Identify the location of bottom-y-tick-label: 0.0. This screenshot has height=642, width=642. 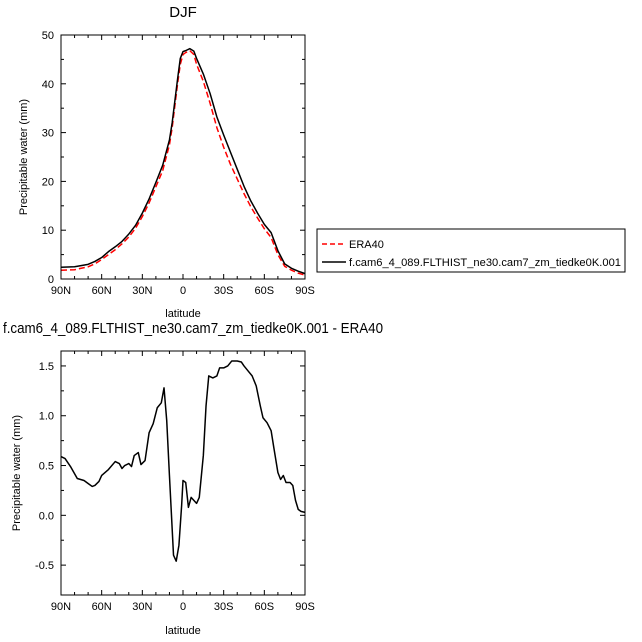
(46, 516).